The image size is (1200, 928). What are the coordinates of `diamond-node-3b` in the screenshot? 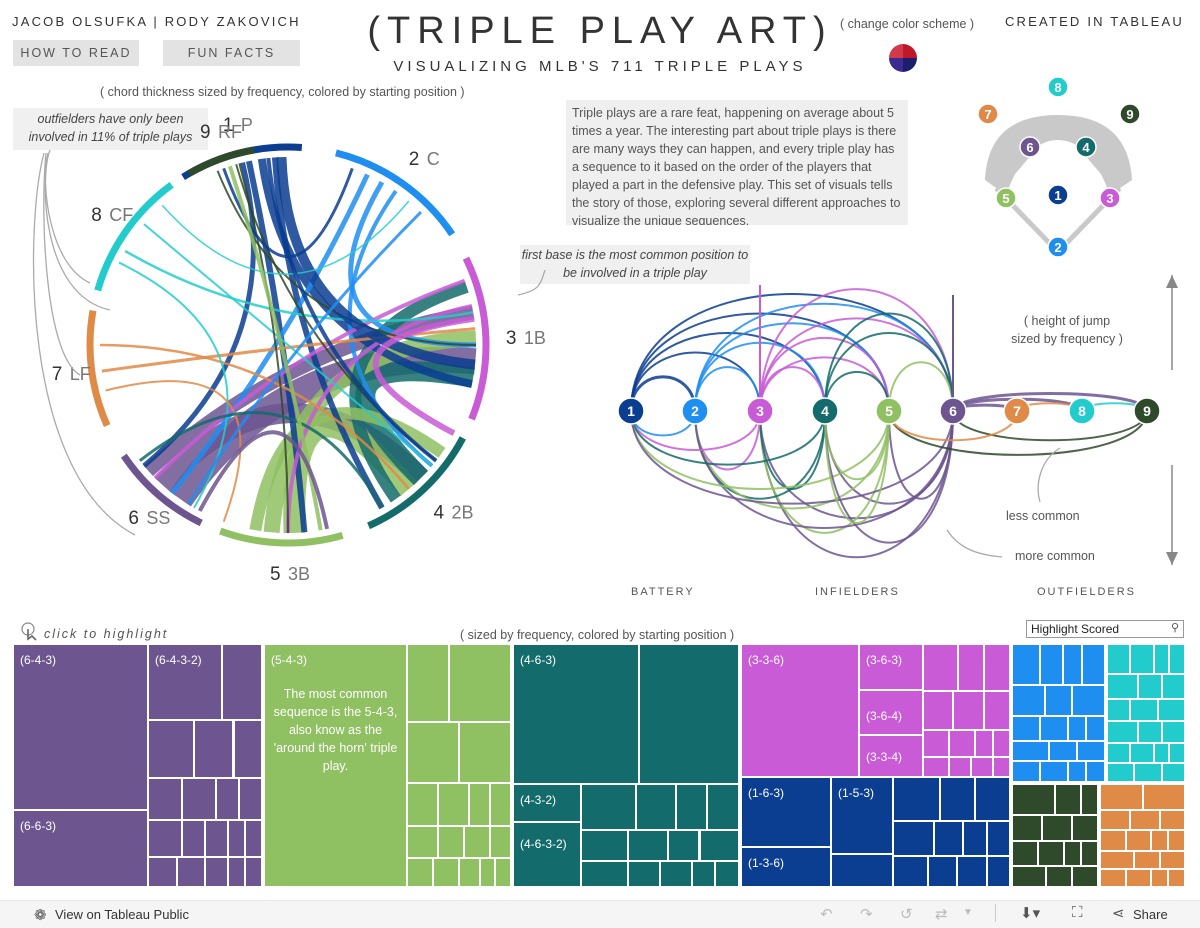 It's located at (1006, 198).